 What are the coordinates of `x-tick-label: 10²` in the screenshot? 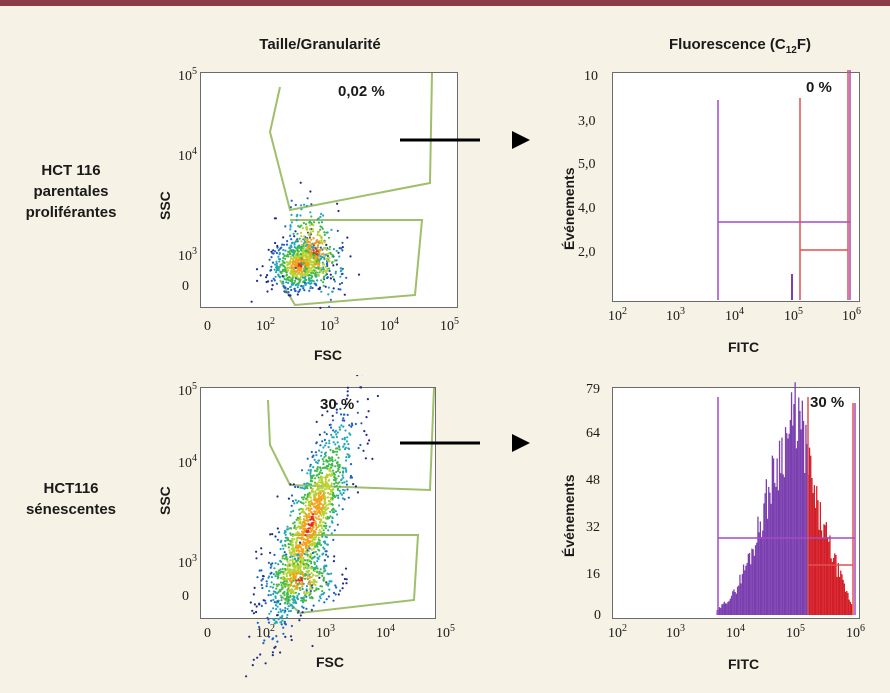 It's located at (617, 315).